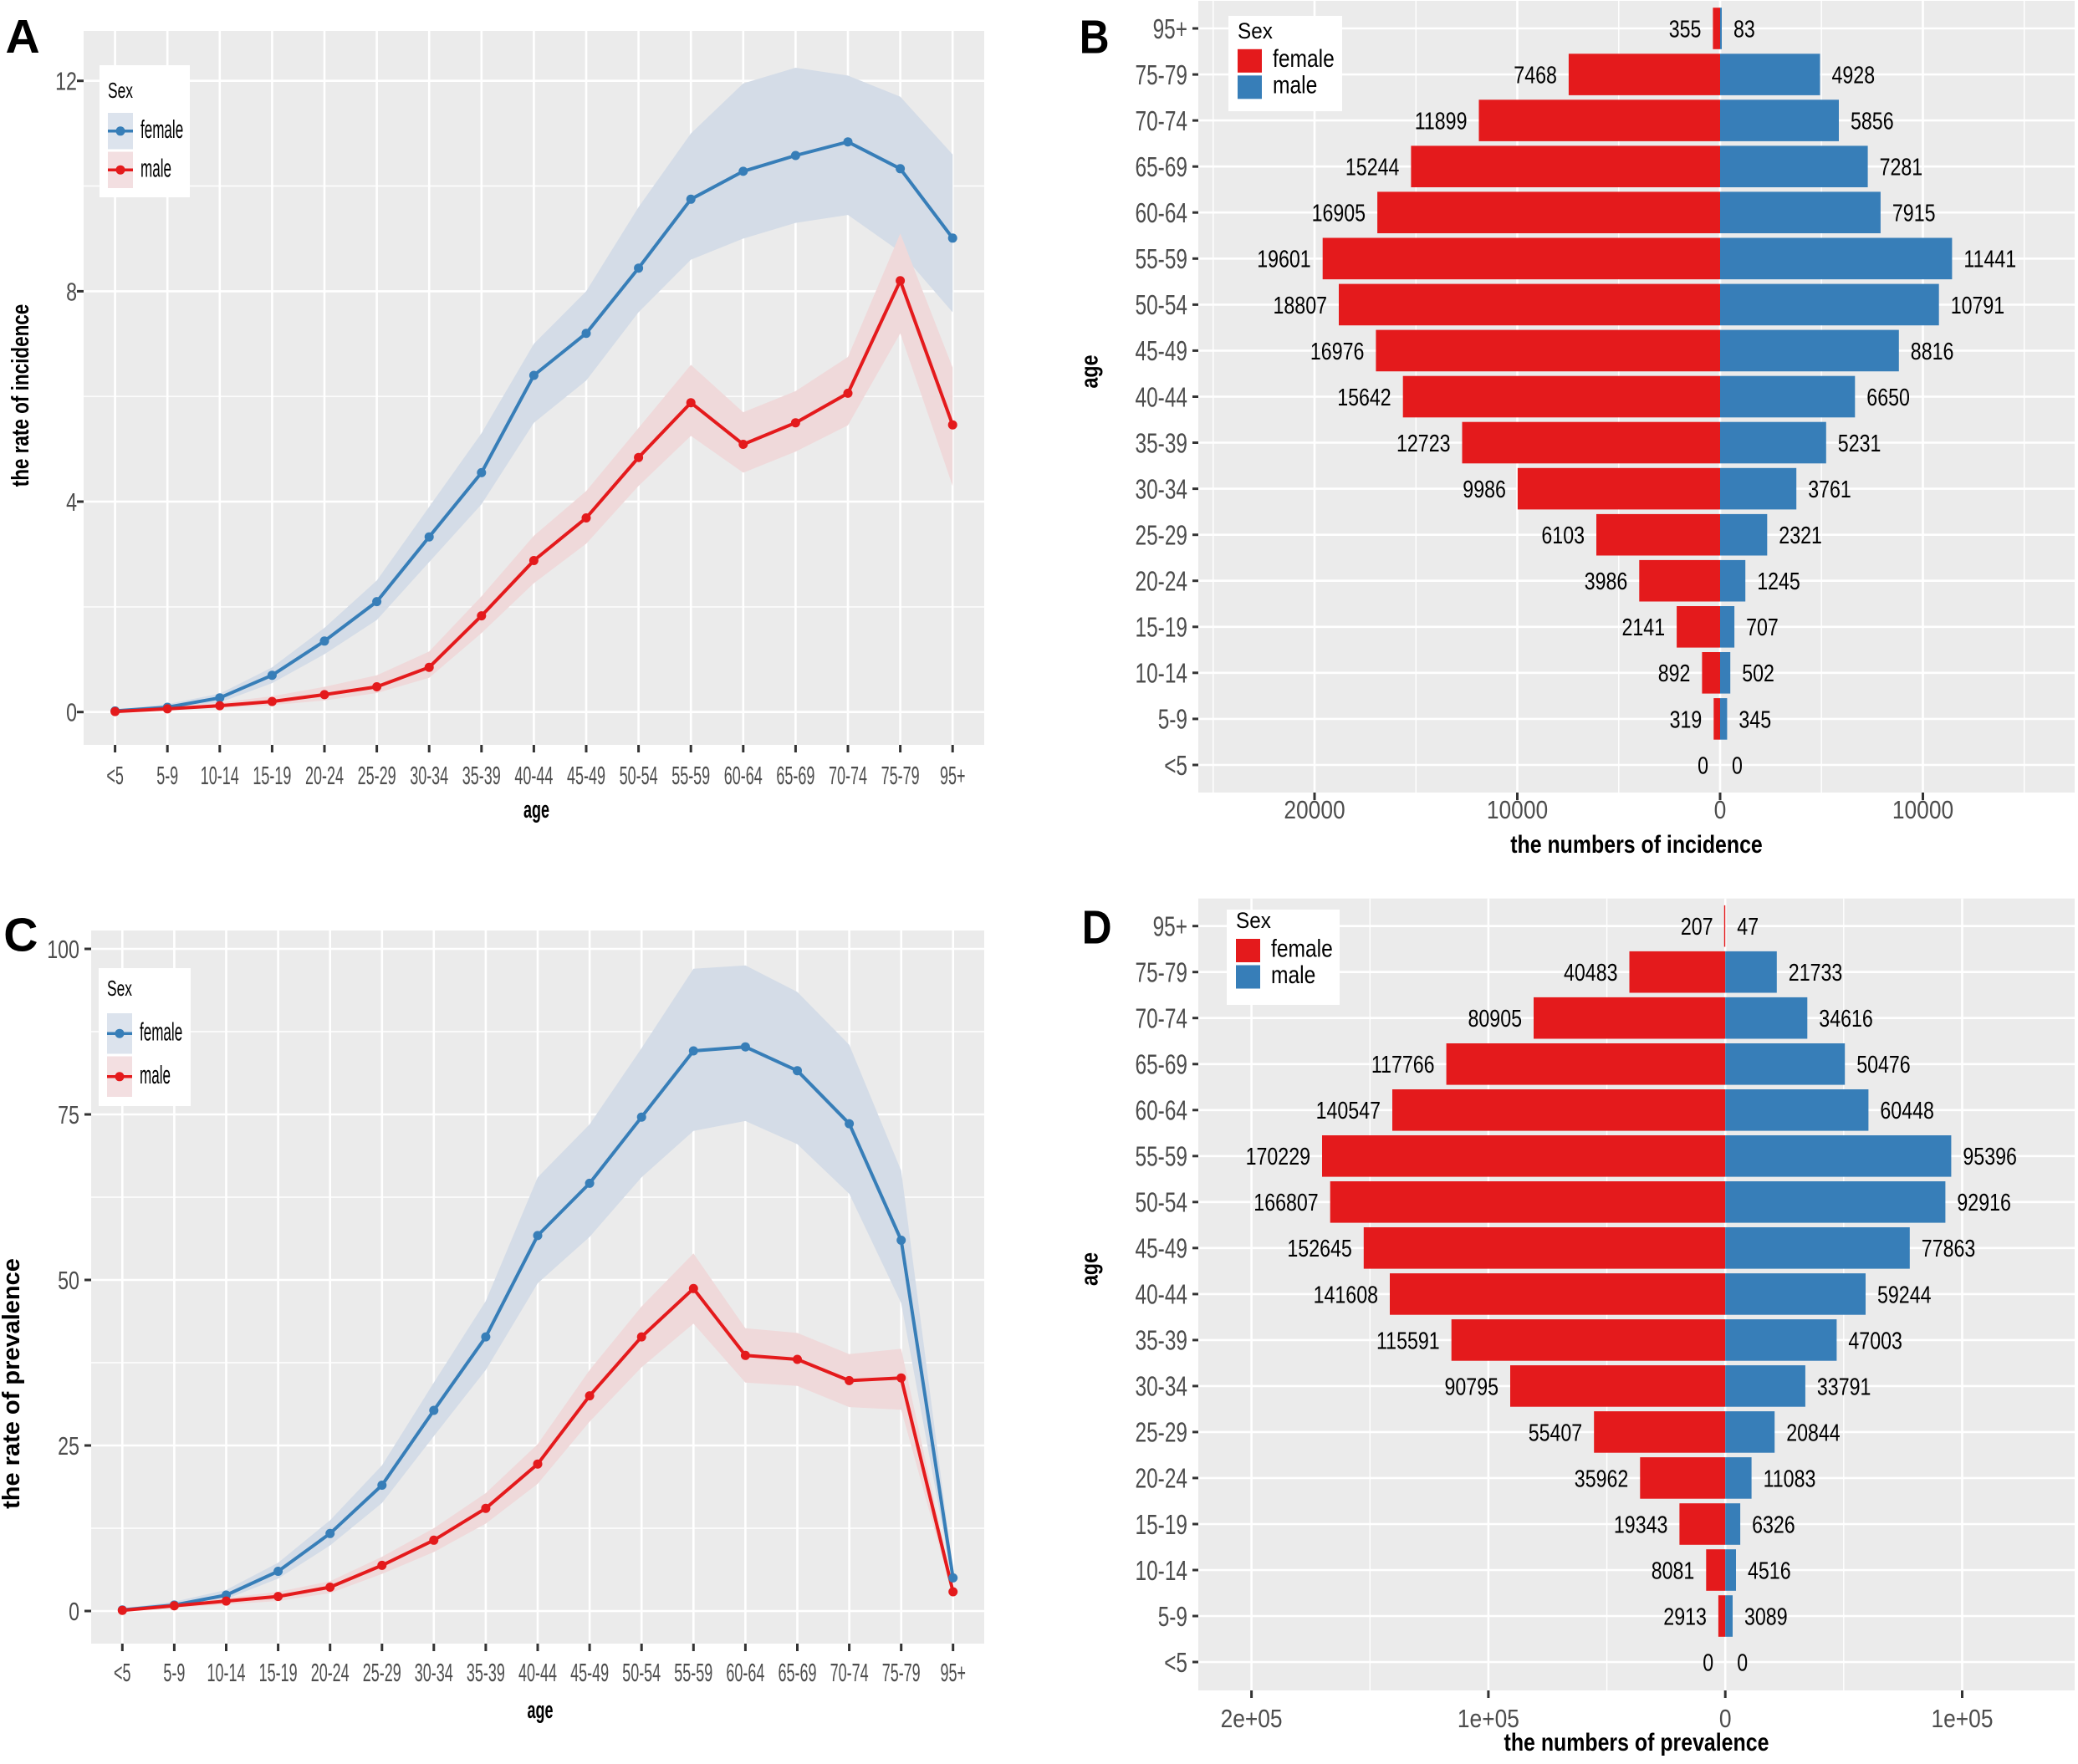 The width and height of the screenshot is (2078, 1764). What do you see at coordinates (1872, 122) in the screenshot?
I see `svg-text: 5856` at bounding box center [1872, 122].